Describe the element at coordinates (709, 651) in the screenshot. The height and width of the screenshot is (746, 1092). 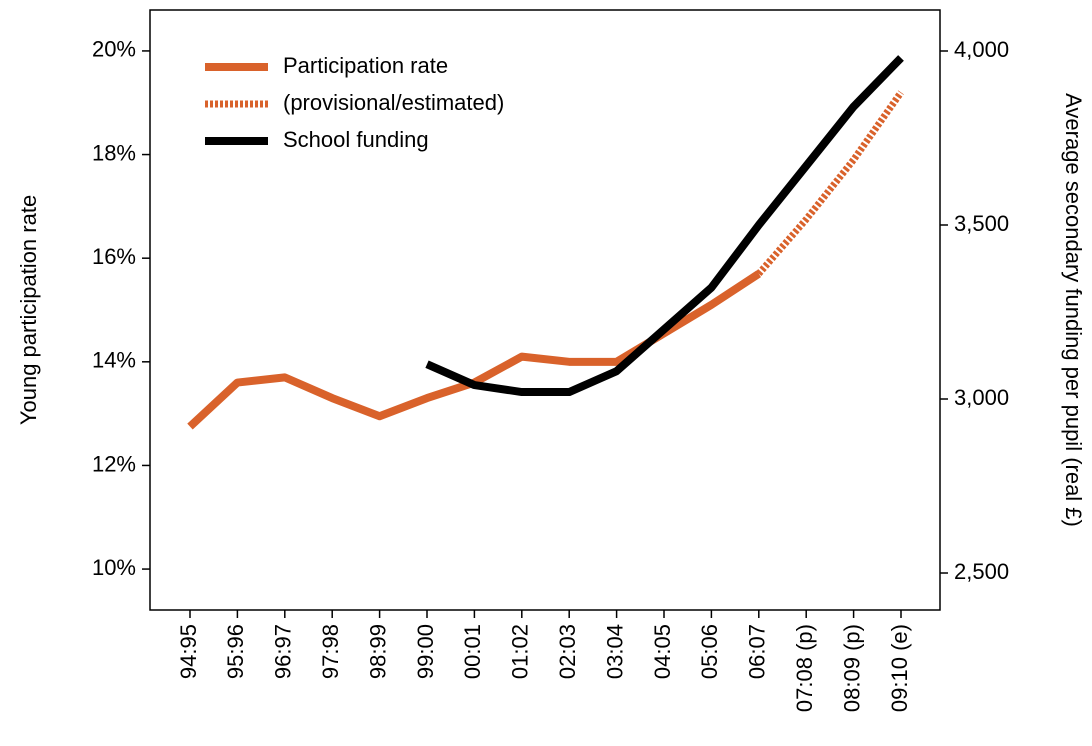
I see `x-tick-label: 05:06` at that location.